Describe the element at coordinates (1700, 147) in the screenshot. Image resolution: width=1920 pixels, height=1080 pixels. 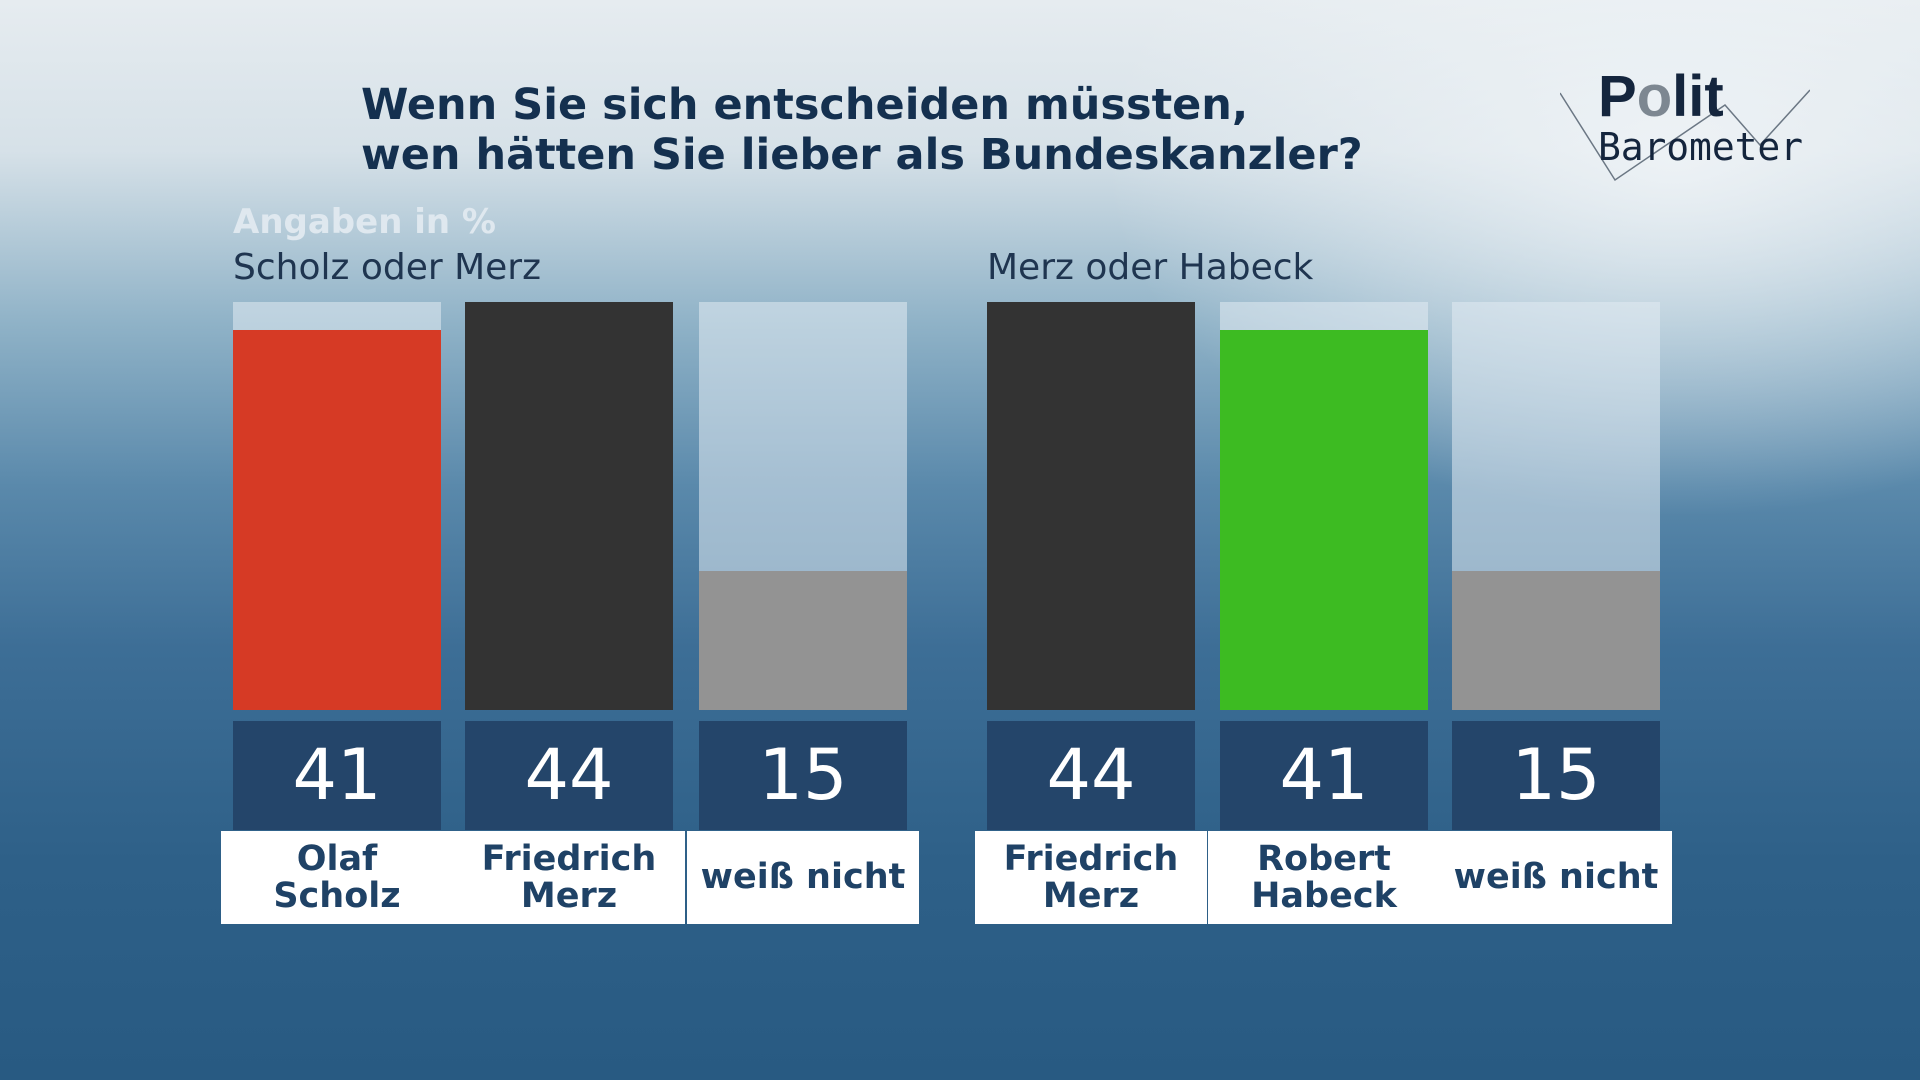
I see `svg-text: Barometer` at that location.